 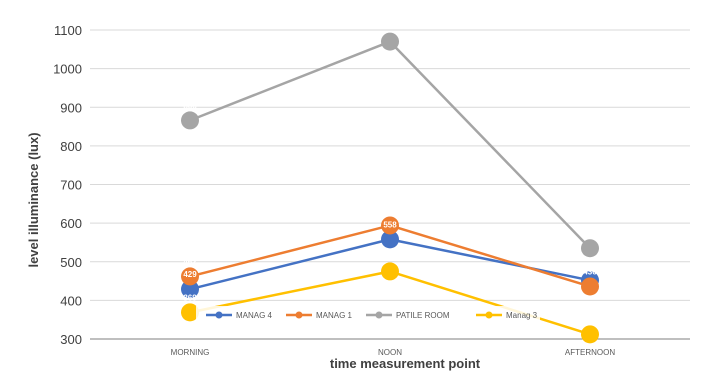 What do you see at coordinates (67, 69) in the screenshot?
I see `y-tick-label: 1000` at bounding box center [67, 69].